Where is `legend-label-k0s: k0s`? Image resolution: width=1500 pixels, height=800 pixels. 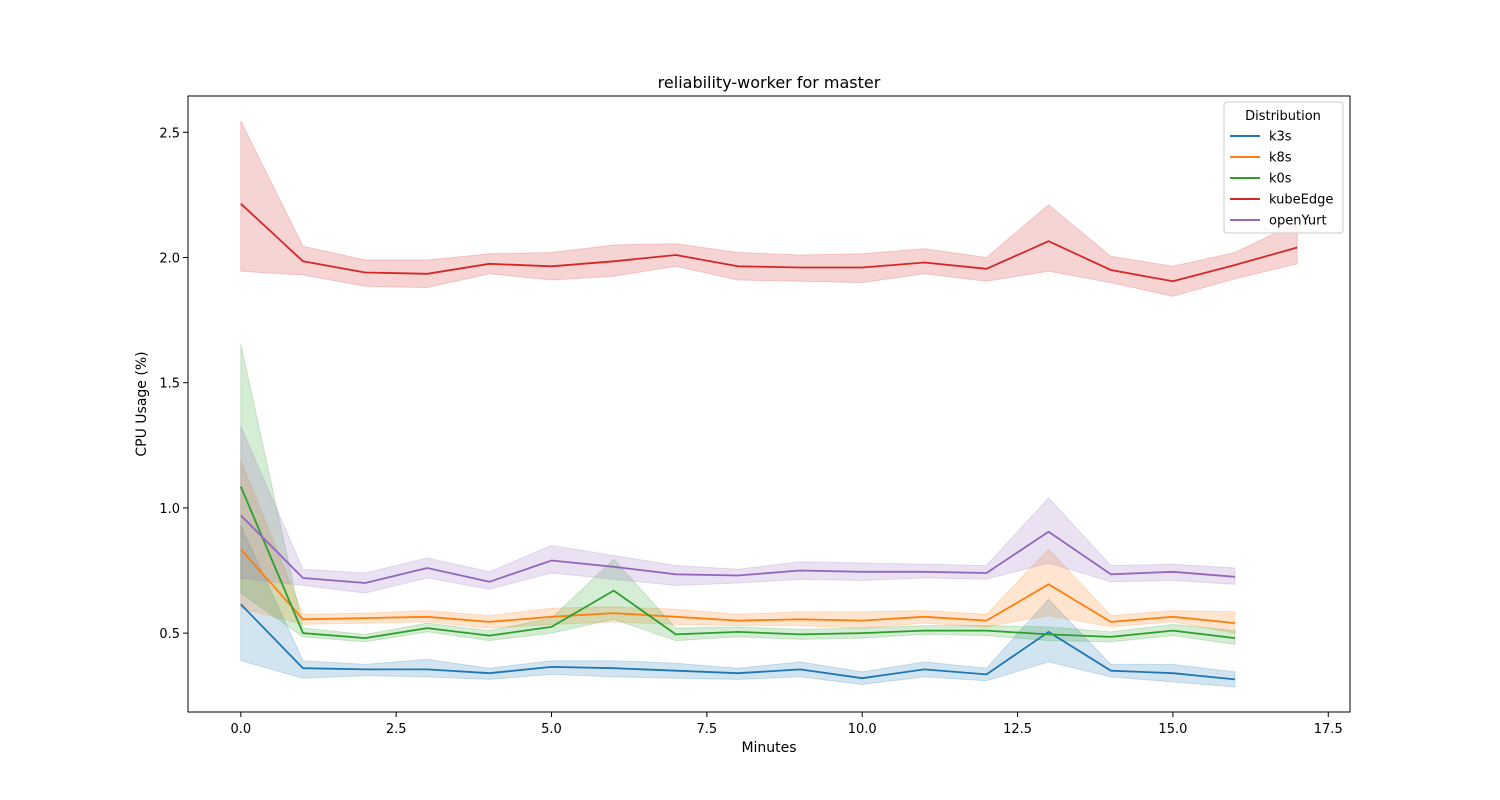 legend-label-k0s: k0s is located at coordinates (1280, 179).